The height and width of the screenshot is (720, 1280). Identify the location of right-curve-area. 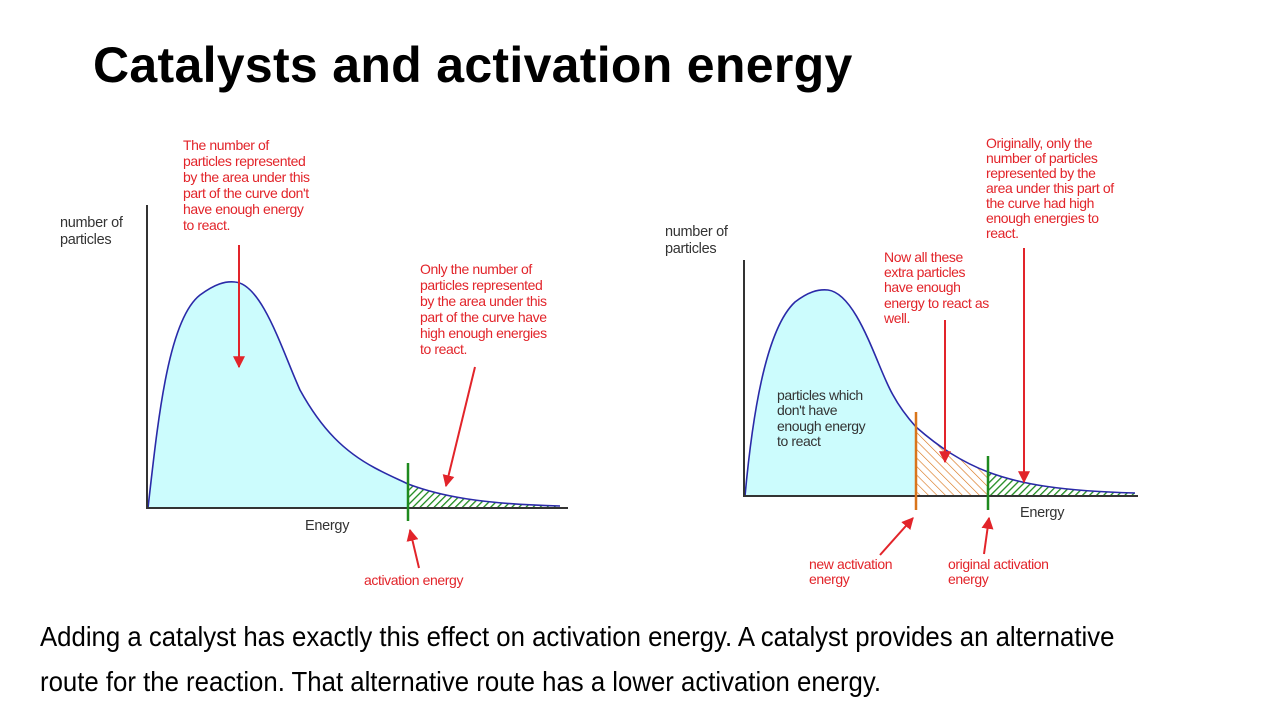
(830, 392).